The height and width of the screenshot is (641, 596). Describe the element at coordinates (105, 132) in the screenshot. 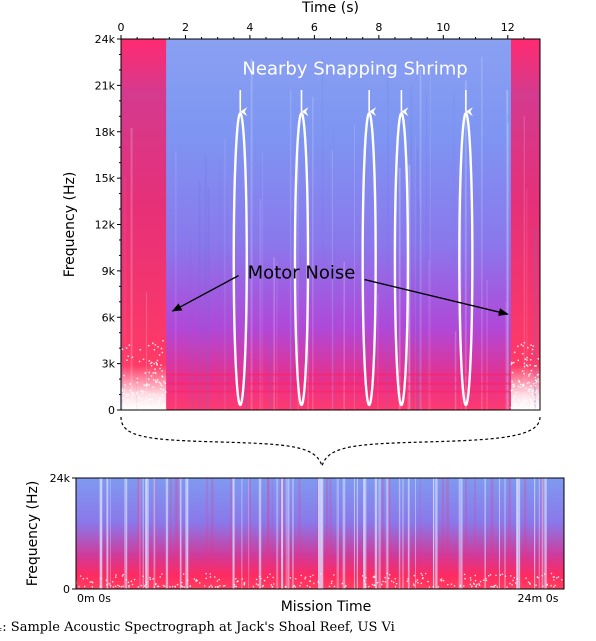

I see `y-tick-label-6: 18k` at that location.